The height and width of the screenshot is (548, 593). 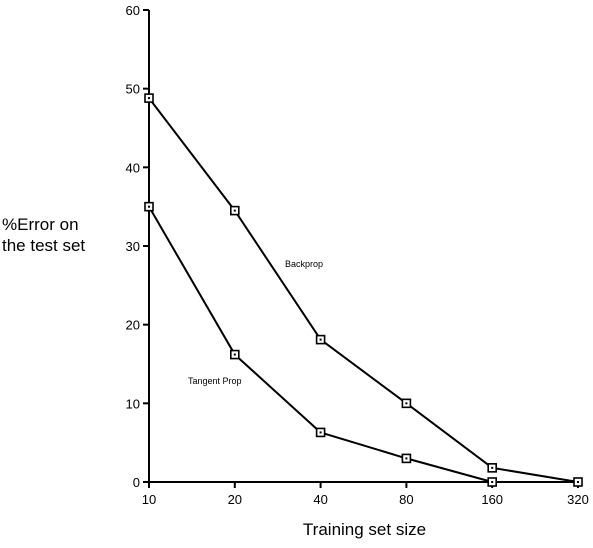 What do you see at coordinates (215, 381) in the screenshot?
I see `series-label-tangent-prop: Tangent Prop` at bounding box center [215, 381].